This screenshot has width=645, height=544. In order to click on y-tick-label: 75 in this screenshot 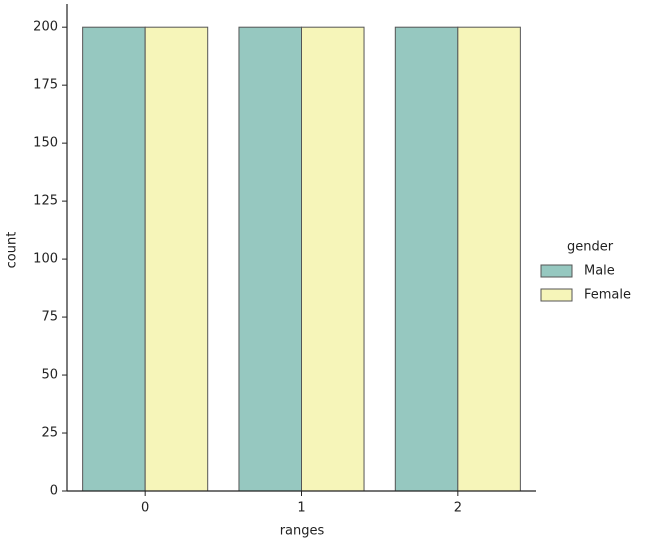, I will do `click(49, 317)`.